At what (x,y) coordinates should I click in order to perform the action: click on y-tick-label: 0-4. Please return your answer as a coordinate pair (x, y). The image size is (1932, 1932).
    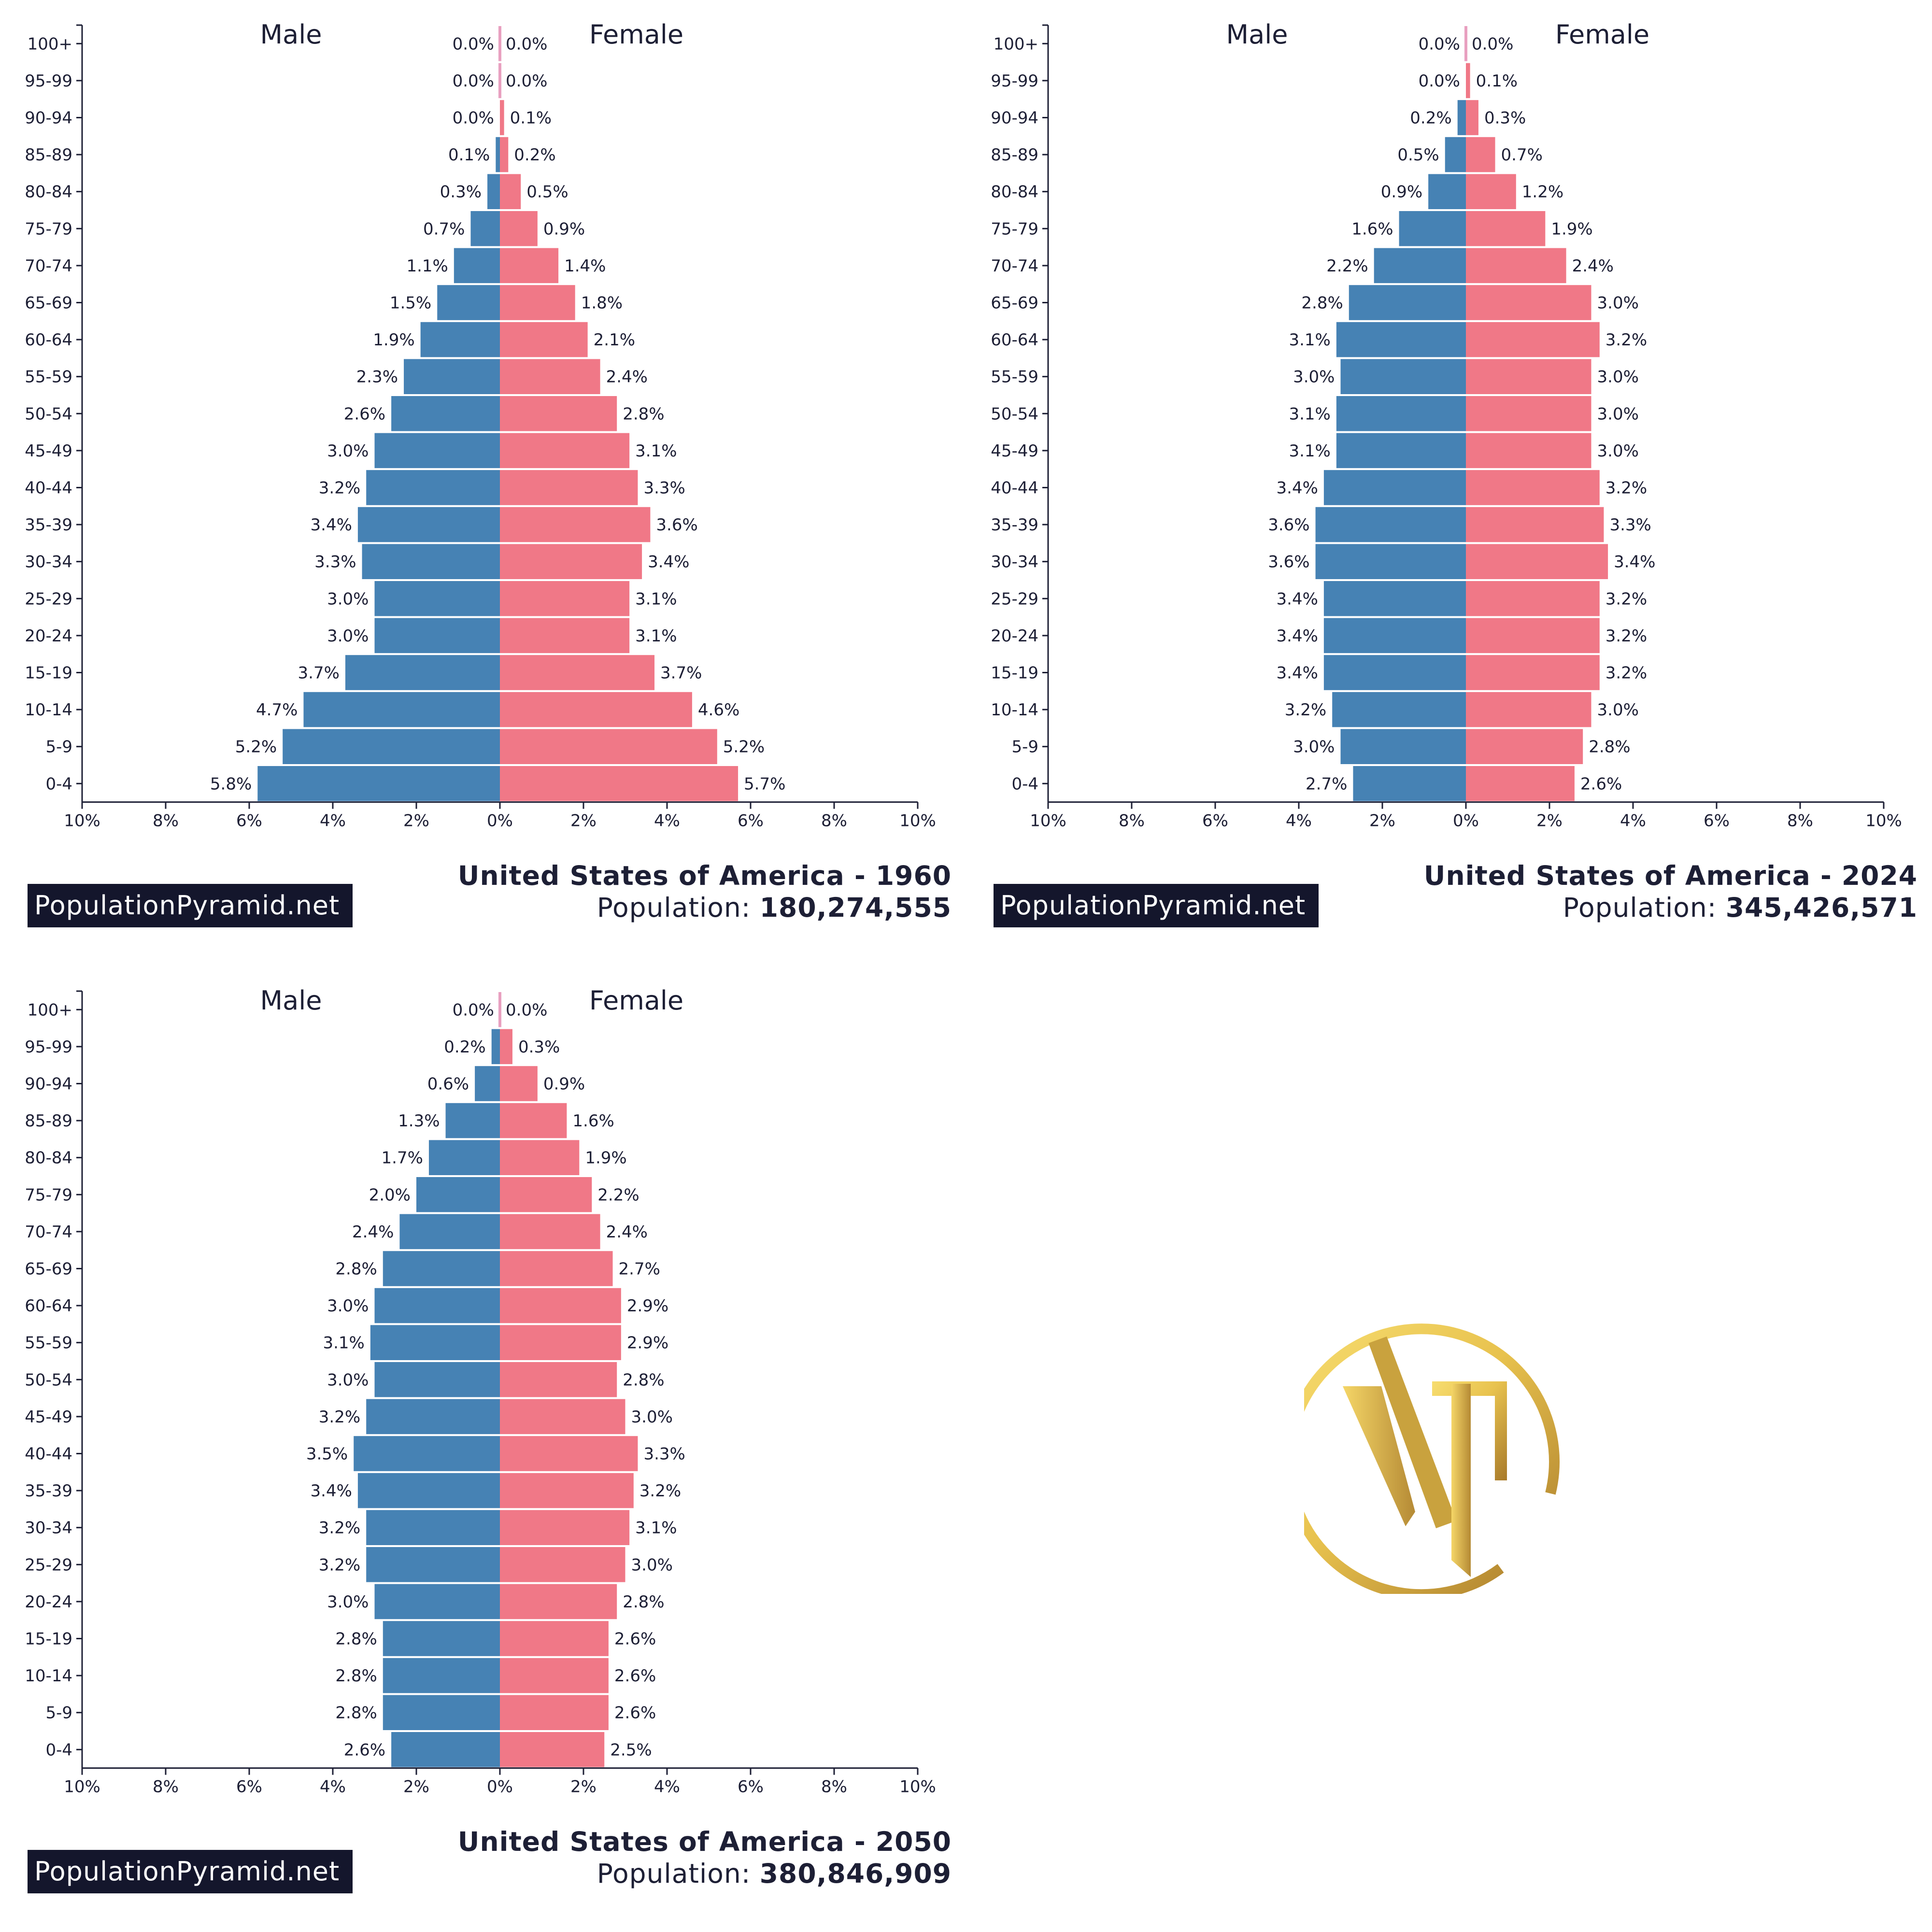
    Looking at the image, I should click on (58, 1750).